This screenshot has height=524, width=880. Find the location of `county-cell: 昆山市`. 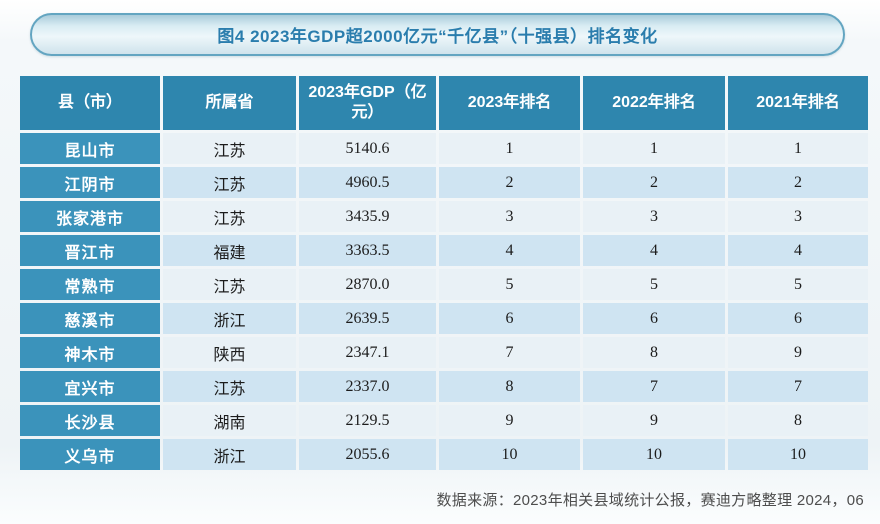

county-cell: 昆山市 is located at coordinates (90, 148).